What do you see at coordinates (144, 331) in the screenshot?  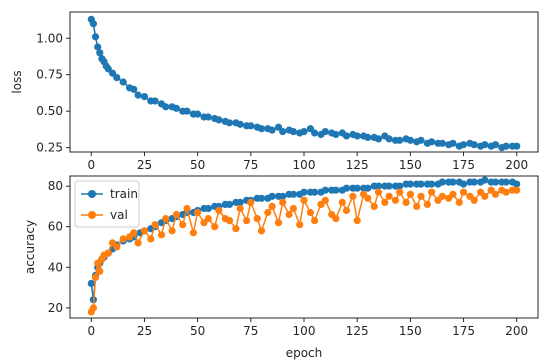 I see `accuracy-x-tick-label: 25` at bounding box center [144, 331].